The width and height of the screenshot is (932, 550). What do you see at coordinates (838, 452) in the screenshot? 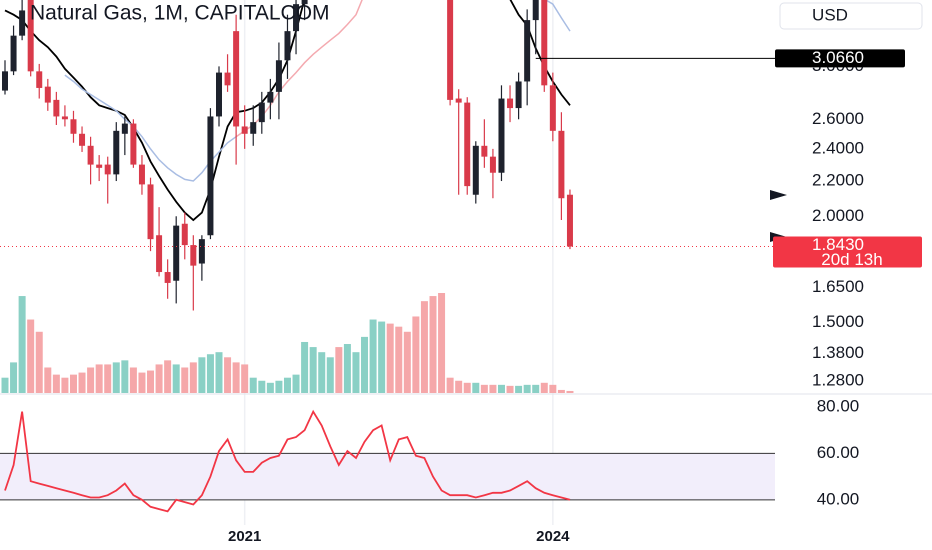
I see `rsi-tick-label: 60.00` at bounding box center [838, 452].